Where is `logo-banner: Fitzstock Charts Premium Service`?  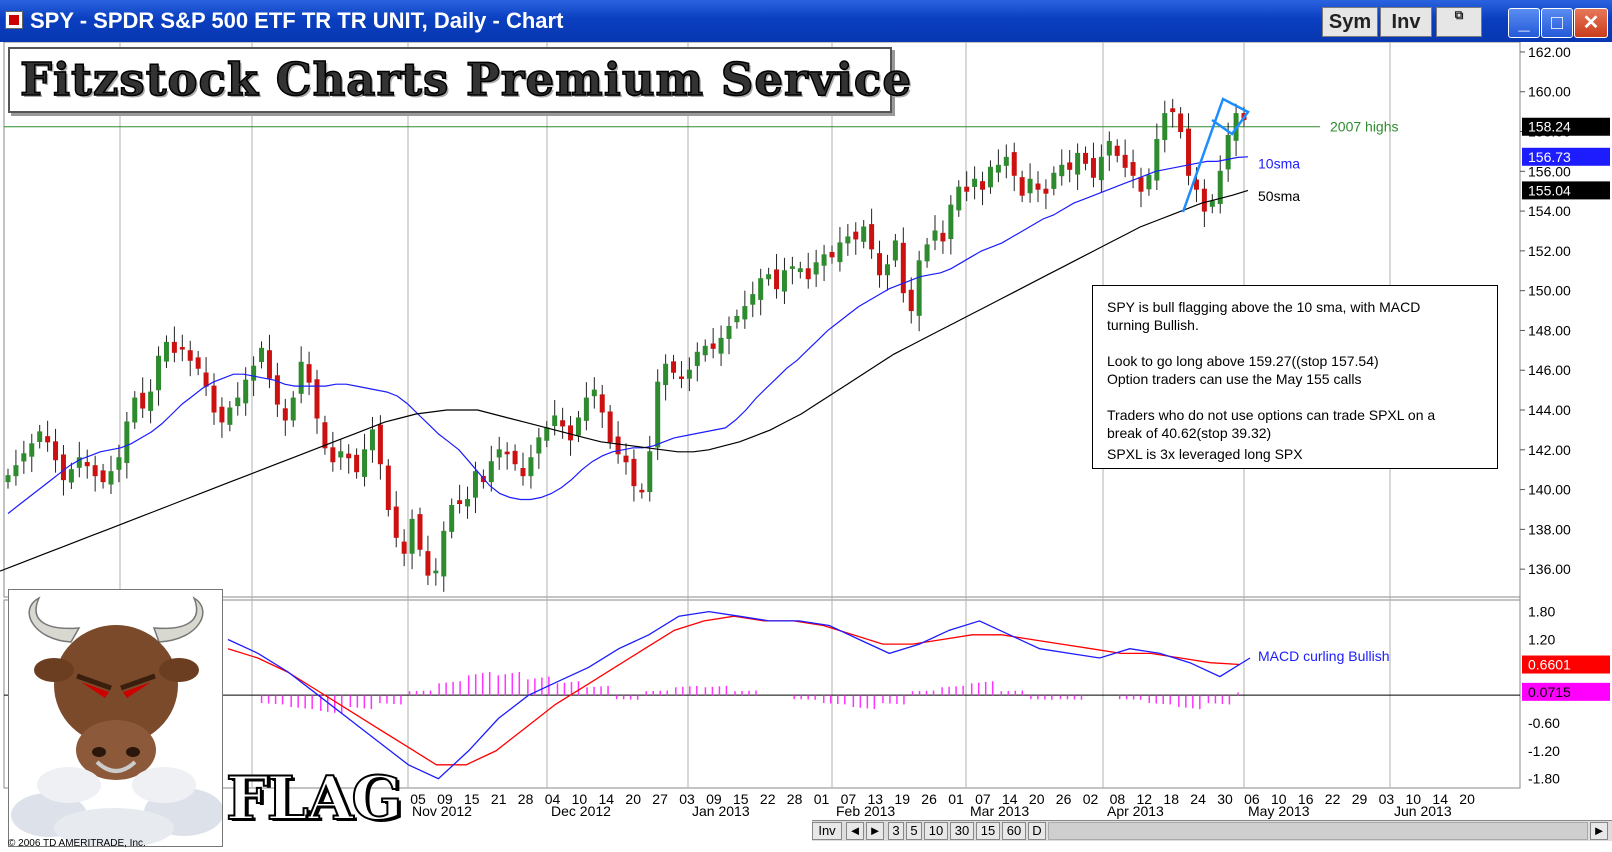 logo-banner: Fitzstock Charts Premium Service is located at coordinates (460, 80).